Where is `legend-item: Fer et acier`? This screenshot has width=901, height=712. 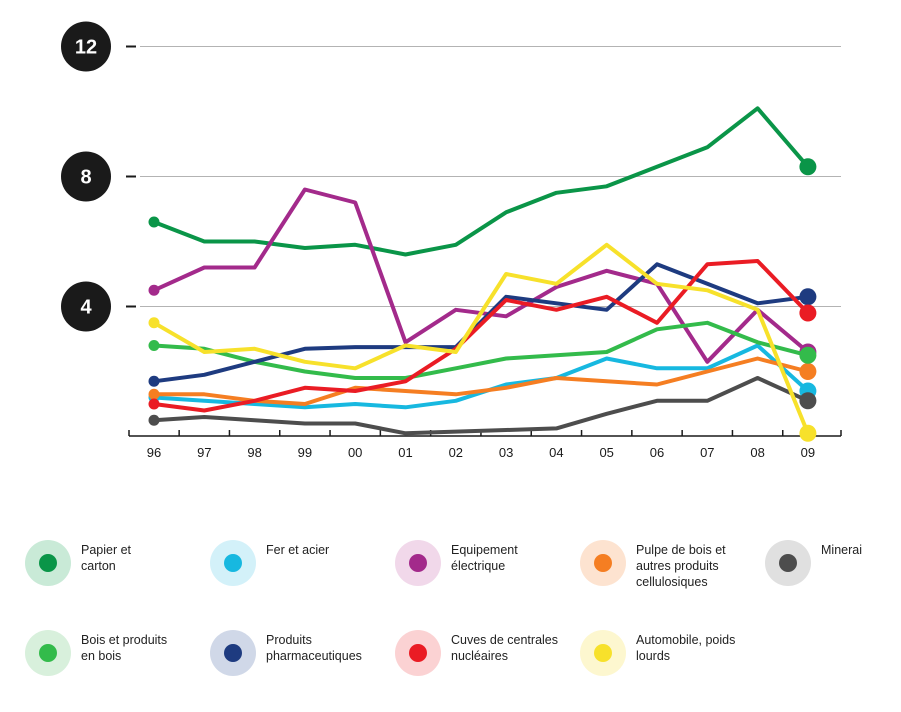 legend-item: Fer et acier is located at coordinates (298, 563).